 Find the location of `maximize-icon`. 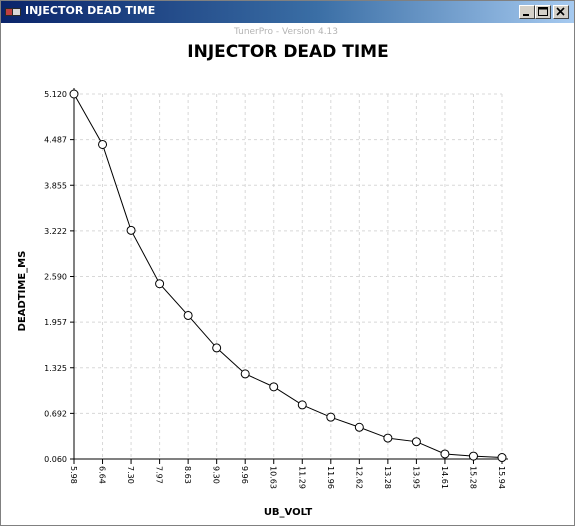

maximize-icon is located at coordinates (543, 11).